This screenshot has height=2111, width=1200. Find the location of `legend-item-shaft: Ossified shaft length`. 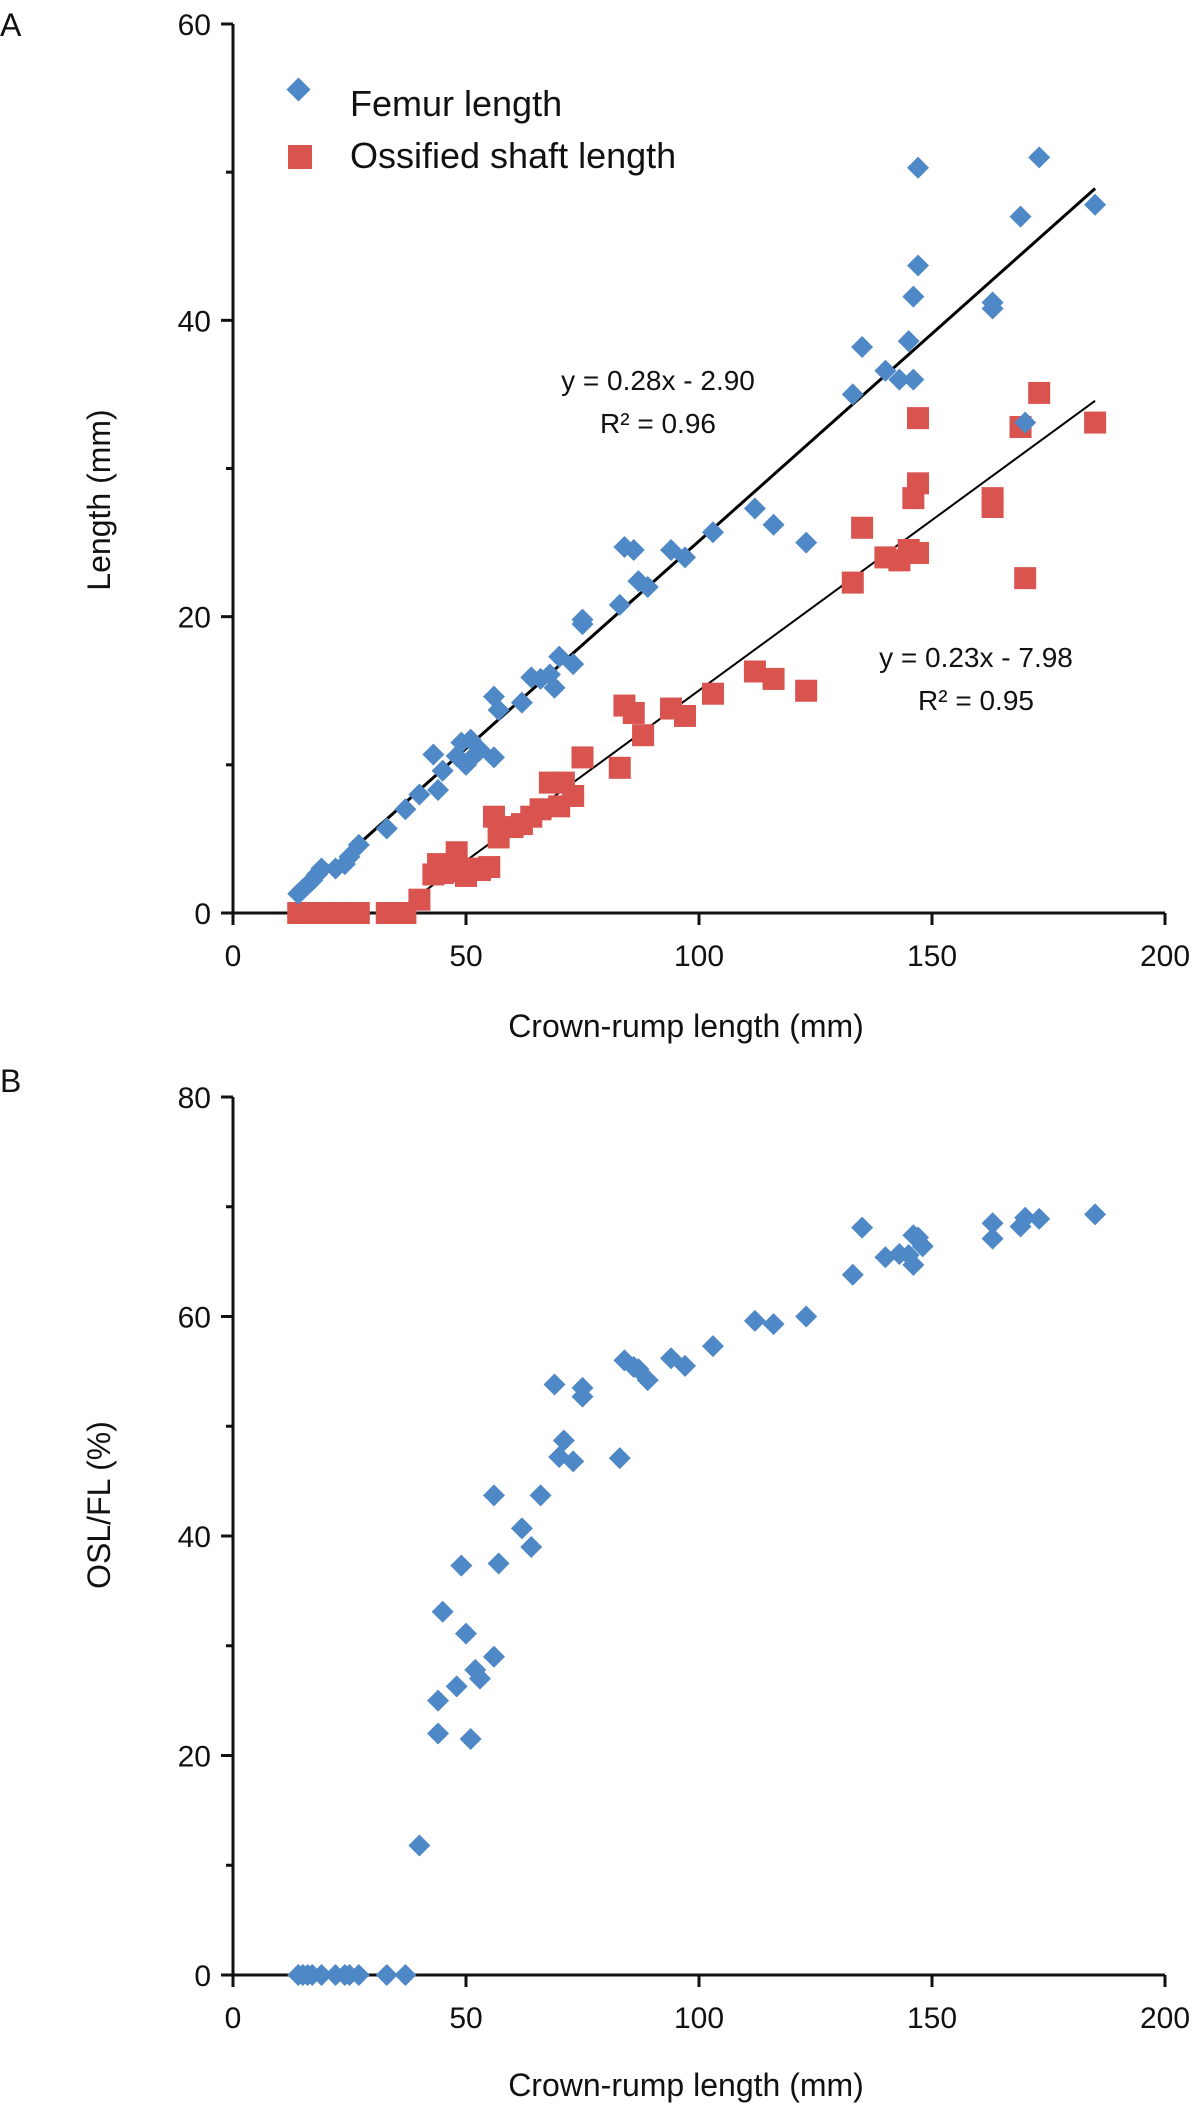

legend-item-shaft: Ossified shaft length is located at coordinates (482, 155).